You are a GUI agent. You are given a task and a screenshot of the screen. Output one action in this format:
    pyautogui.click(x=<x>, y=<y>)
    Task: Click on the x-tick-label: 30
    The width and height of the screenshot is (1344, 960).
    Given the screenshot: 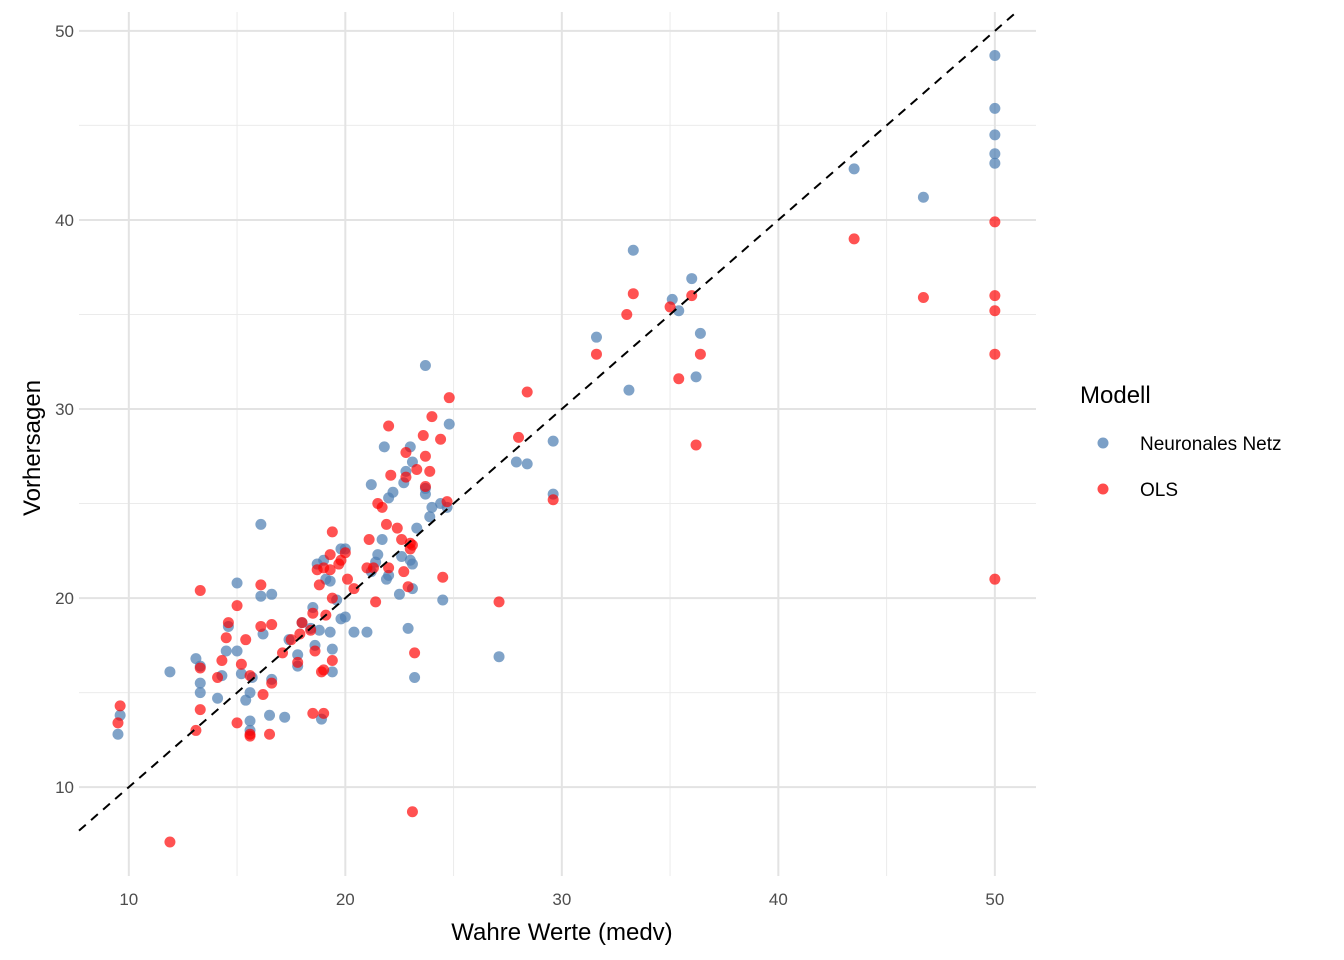 What is the action you would take?
    pyautogui.click(x=561, y=899)
    